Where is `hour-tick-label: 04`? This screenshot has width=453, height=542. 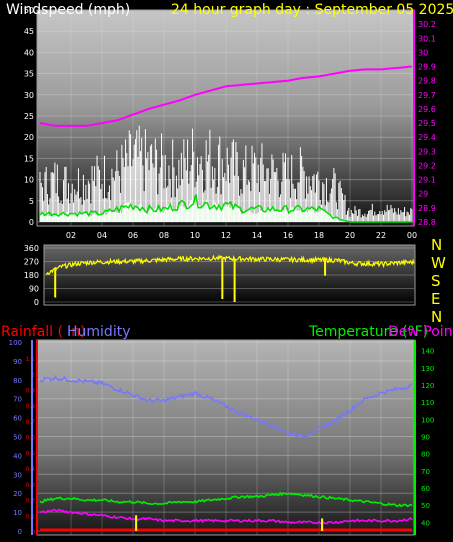
hour-tick-label: 04 is located at coordinates (102, 235).